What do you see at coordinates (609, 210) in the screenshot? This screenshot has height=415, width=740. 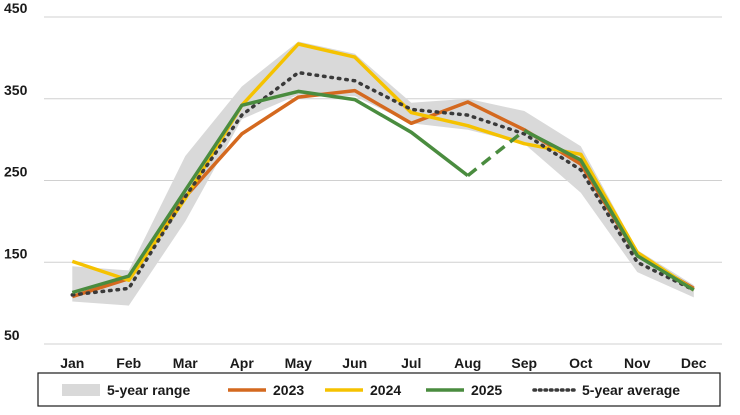 I see `series-line-2025-continued` at bounding box center [609, 210].